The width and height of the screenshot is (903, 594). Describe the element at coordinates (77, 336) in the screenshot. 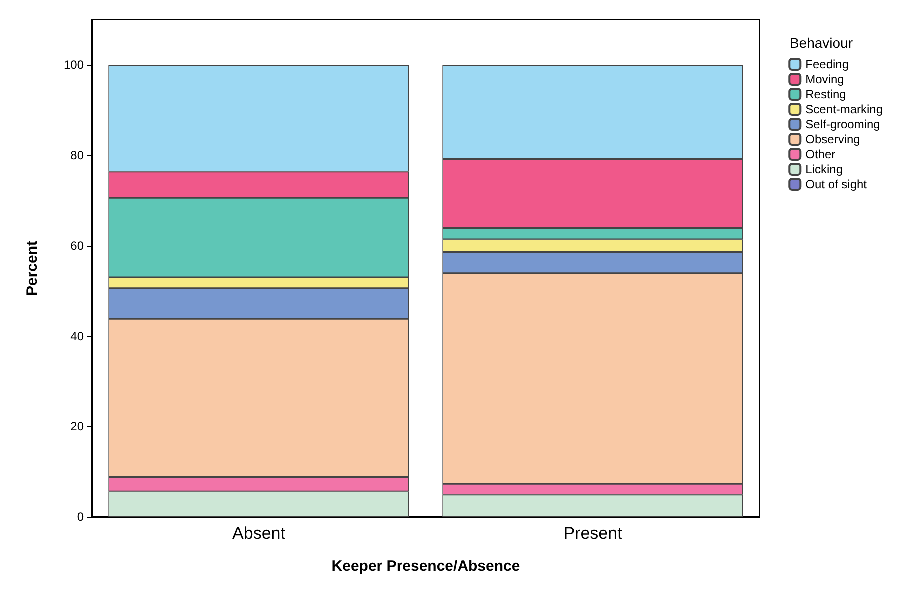

I see `y-tick-label: 40` at that location.